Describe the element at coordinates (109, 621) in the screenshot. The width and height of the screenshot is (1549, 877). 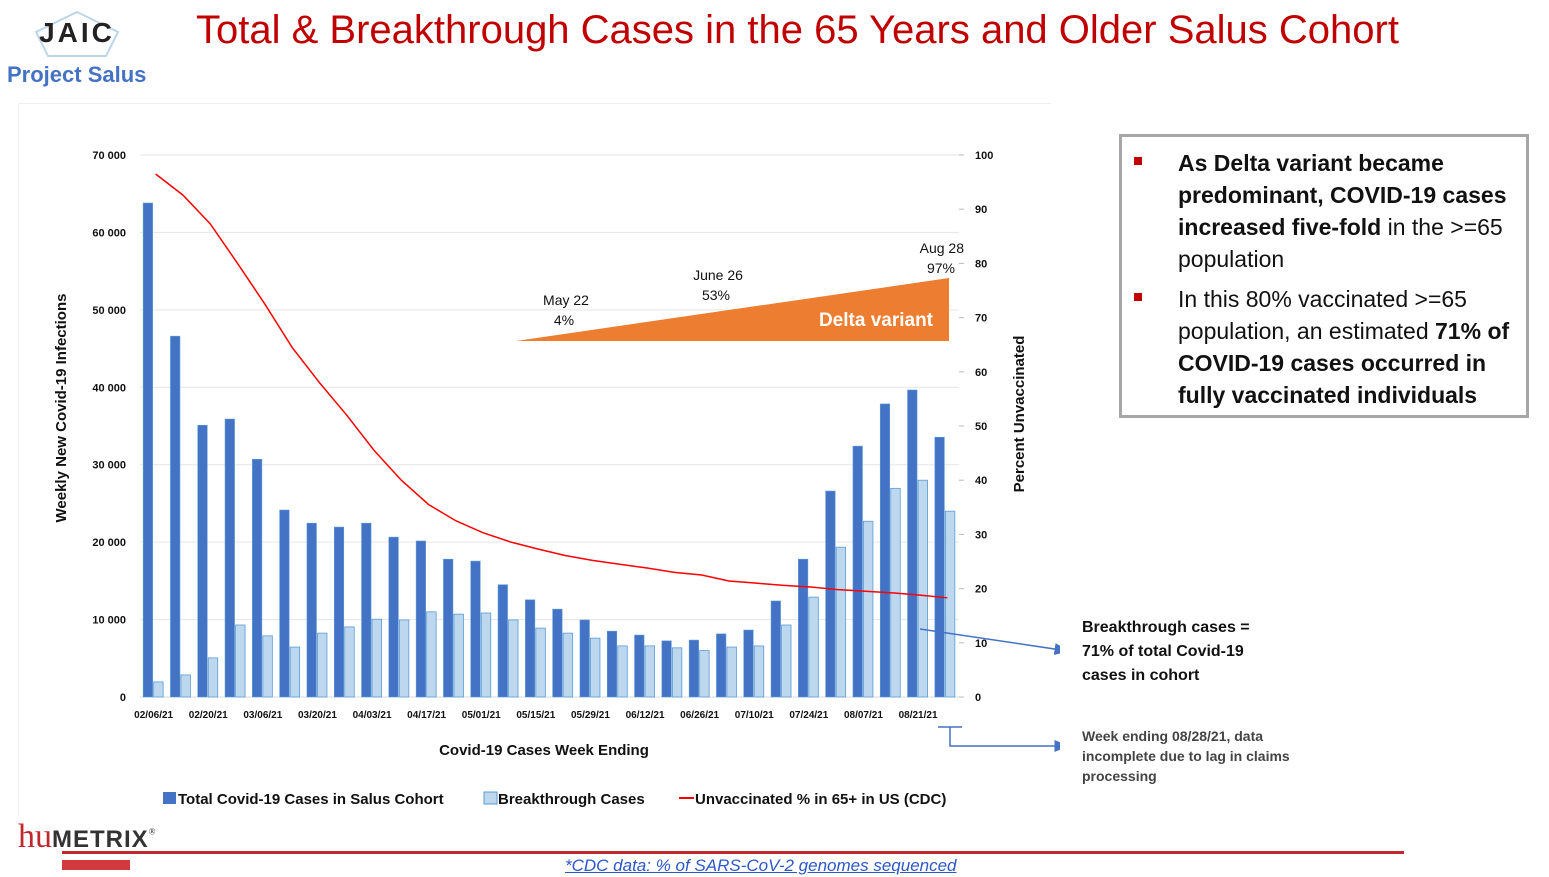
I see `y-tick-label: 10 000` at that location.